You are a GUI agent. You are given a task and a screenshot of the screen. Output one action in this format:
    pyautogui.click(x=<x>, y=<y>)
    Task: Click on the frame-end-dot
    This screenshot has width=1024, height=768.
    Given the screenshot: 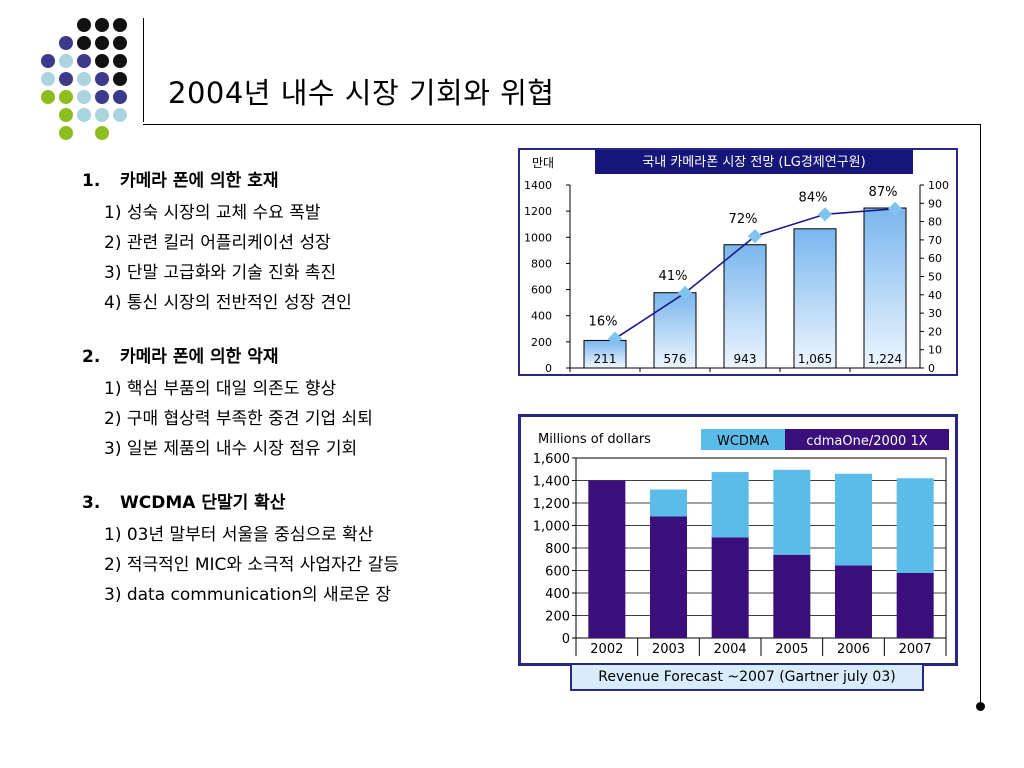 What is the action you would take?
    pyautogui.click(x=980, y=706)
    